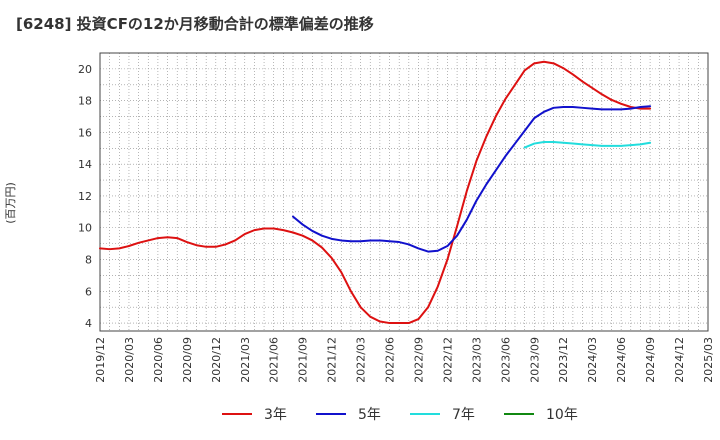  I want to click on legend-label-7年: 7年, so click(463, 415).